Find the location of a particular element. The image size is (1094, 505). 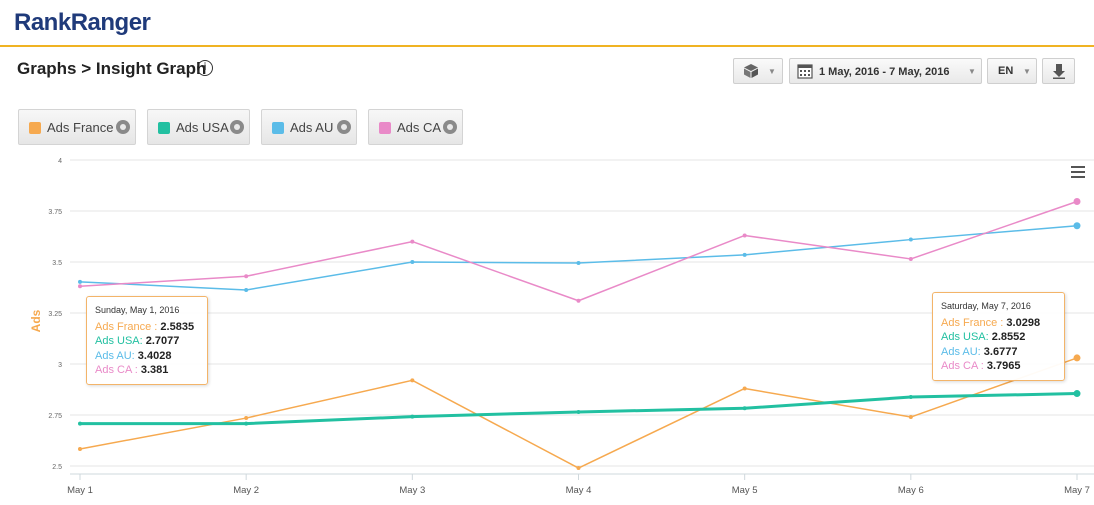

download-button is located at coordinates (1058, 71).